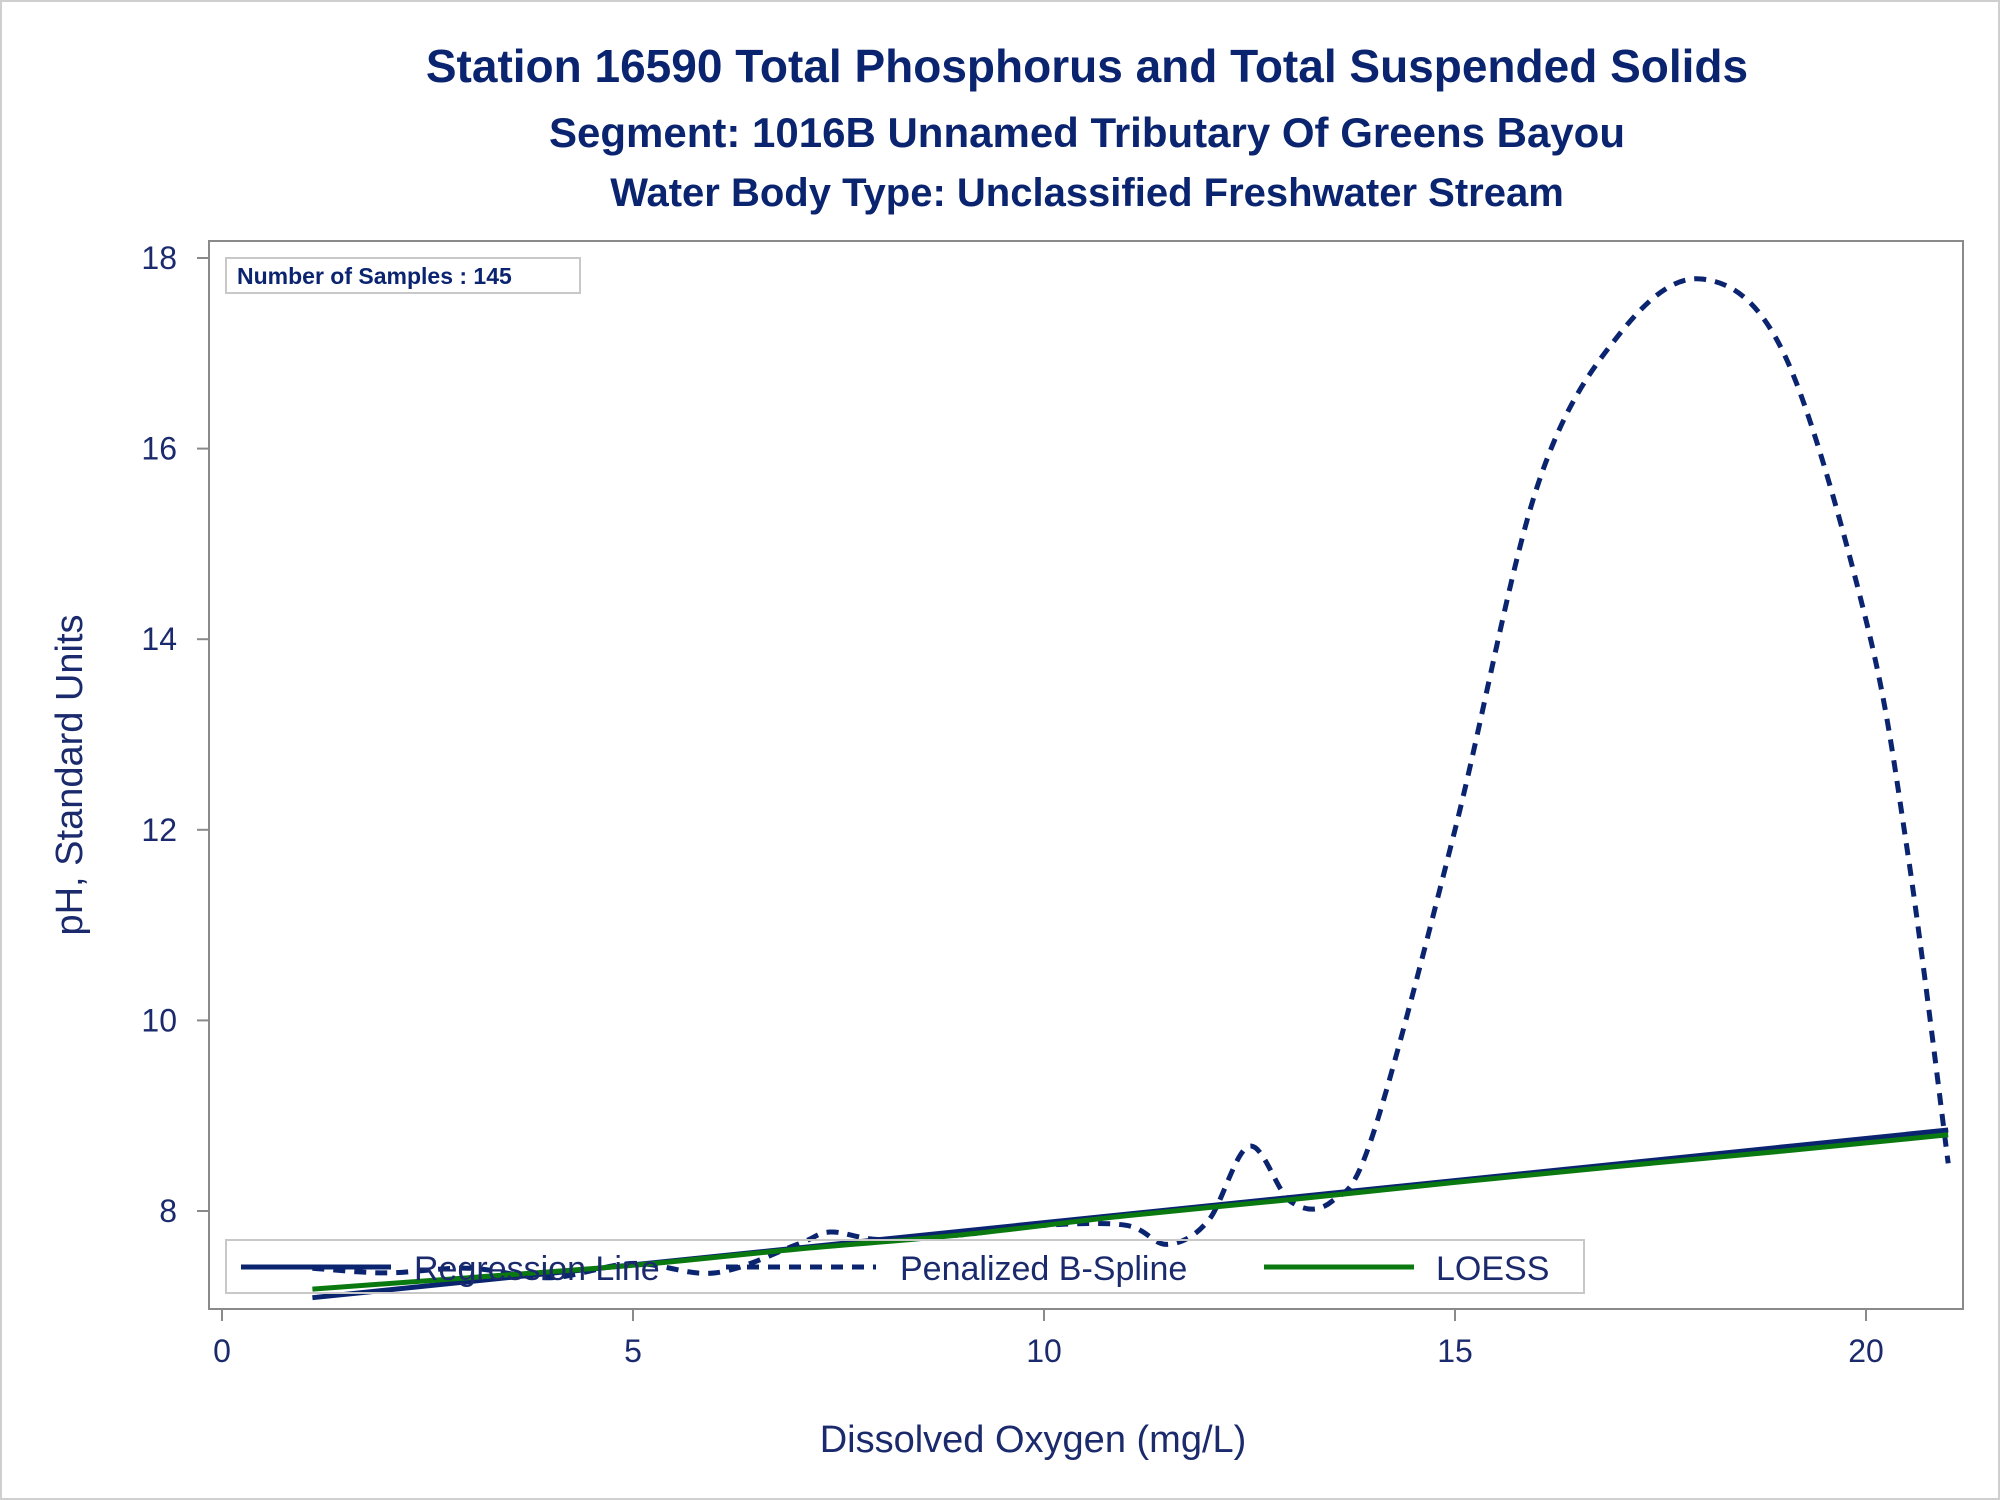  What do you see at coordinates (159, 830) in the screenshot?
I see `y-tick-label: 12` at bounding box center [159, 830].